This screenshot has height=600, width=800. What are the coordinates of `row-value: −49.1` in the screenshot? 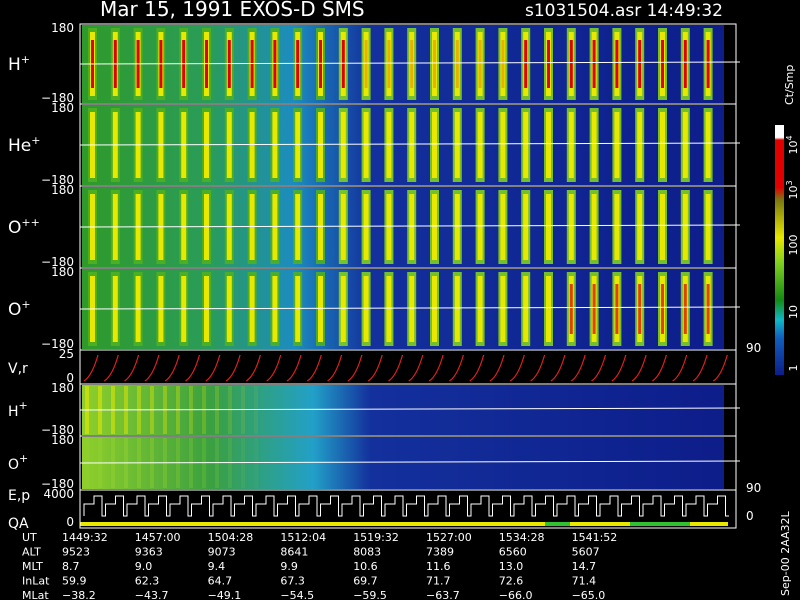 It's located at (225, 594).